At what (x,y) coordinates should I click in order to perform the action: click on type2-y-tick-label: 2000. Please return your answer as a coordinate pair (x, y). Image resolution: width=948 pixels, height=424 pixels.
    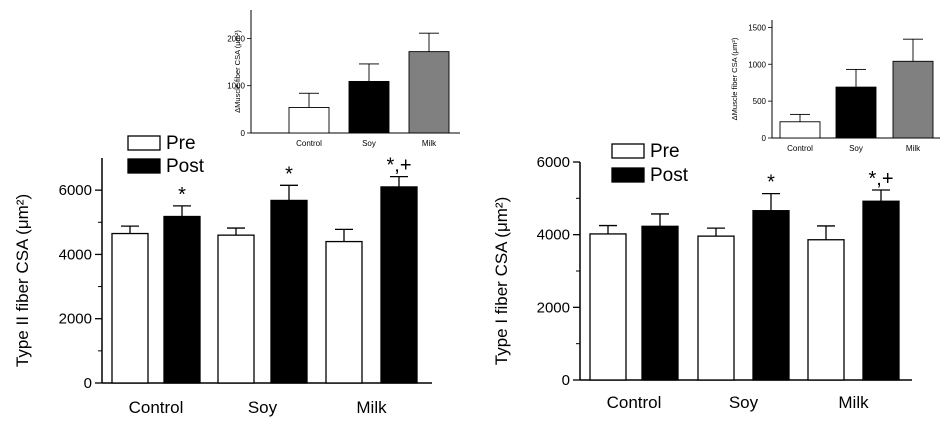
    Looking at the image, I should click on (75, 319).